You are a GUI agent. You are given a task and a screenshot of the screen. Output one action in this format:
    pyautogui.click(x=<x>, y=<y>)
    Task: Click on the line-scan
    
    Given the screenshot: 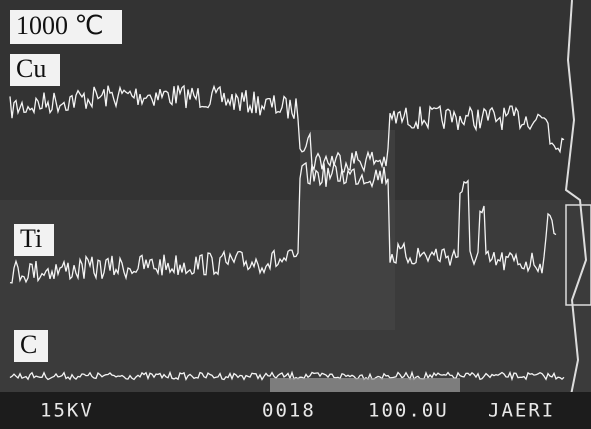 What is the action you would take?
    pyautogui.click(x=287, y=376)
    